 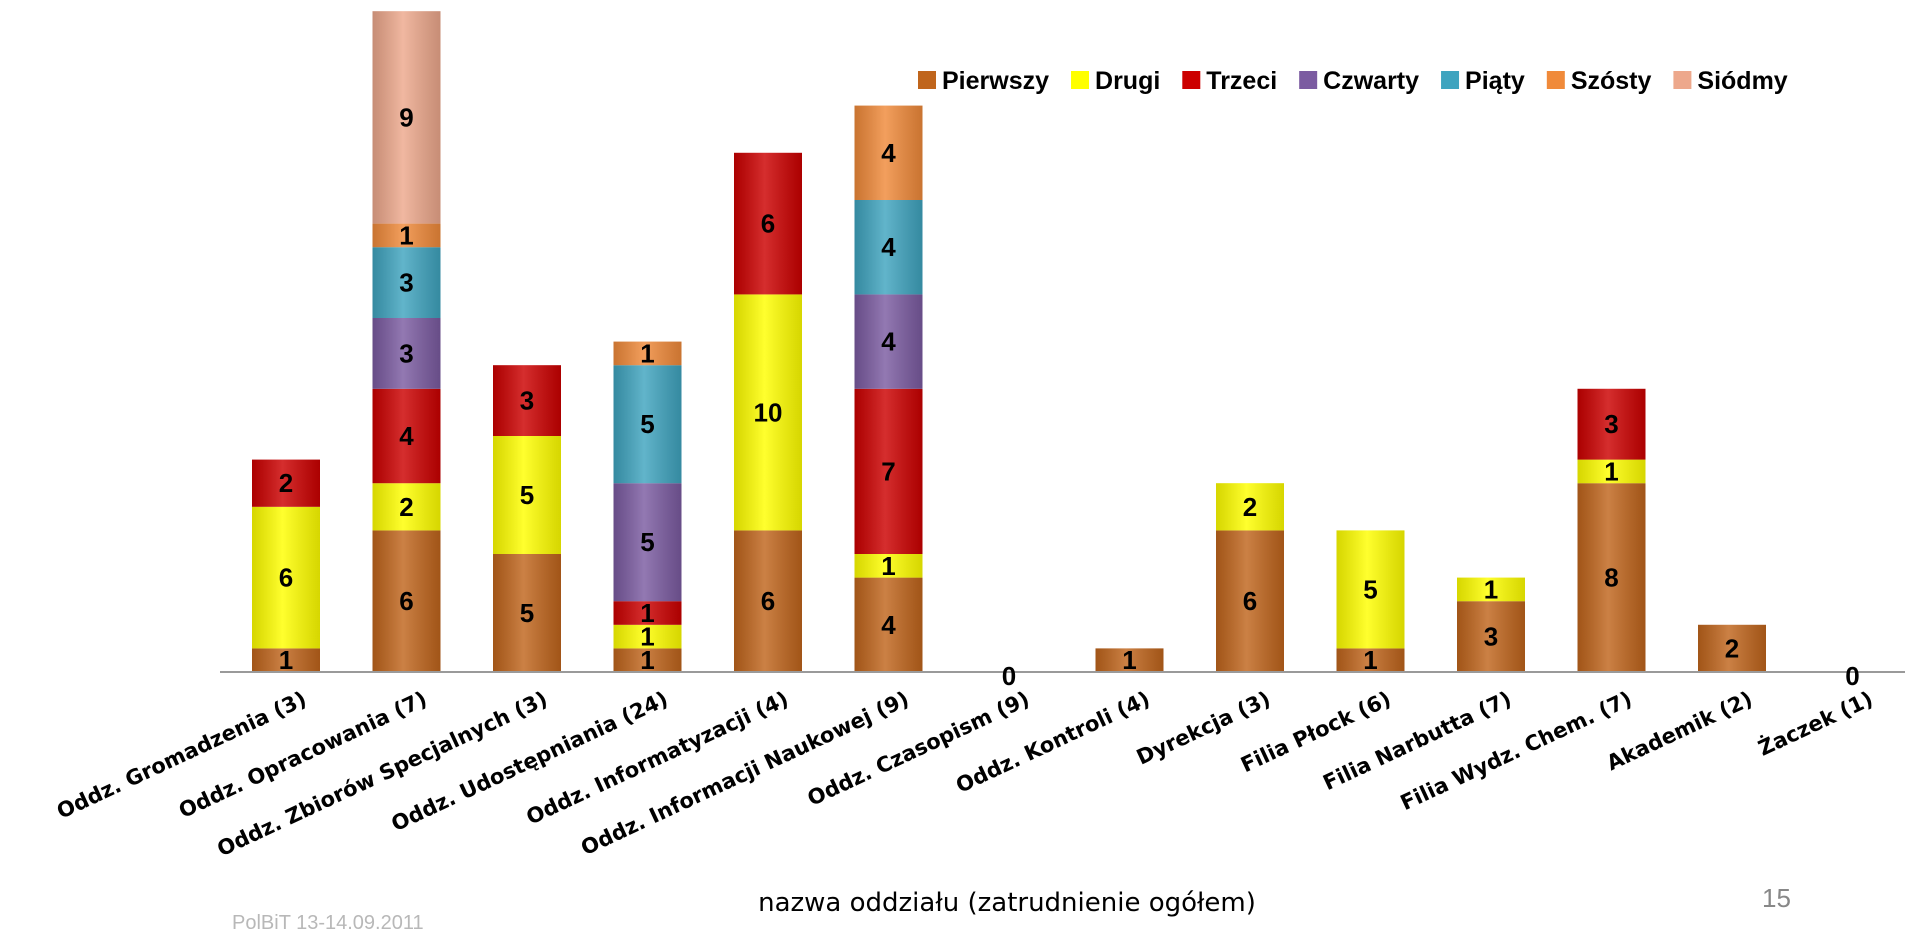 I want to click on value-label-drugi-4: 1, so click(x=647, y=637).